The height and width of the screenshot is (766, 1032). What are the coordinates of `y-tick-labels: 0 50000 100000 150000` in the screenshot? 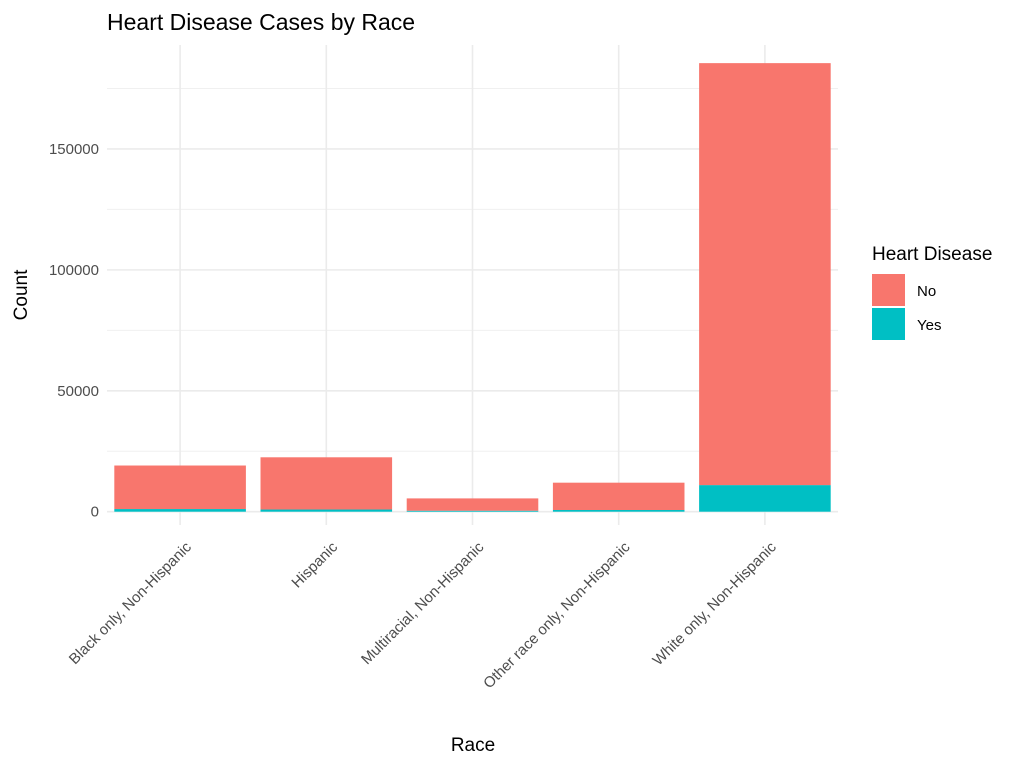 It's located at (74, 331).